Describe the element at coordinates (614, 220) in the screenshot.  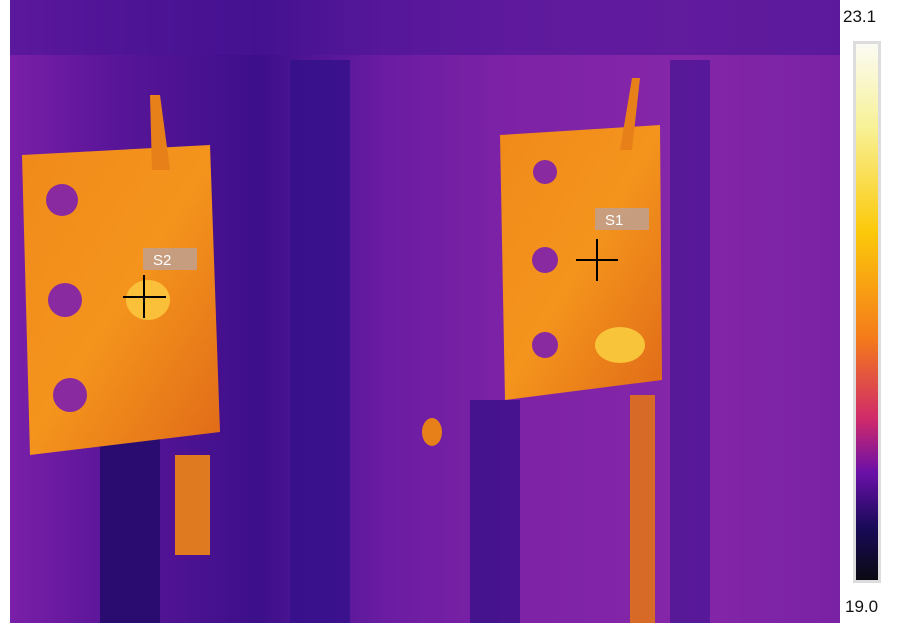
I see `spot-label: S1` at that location.